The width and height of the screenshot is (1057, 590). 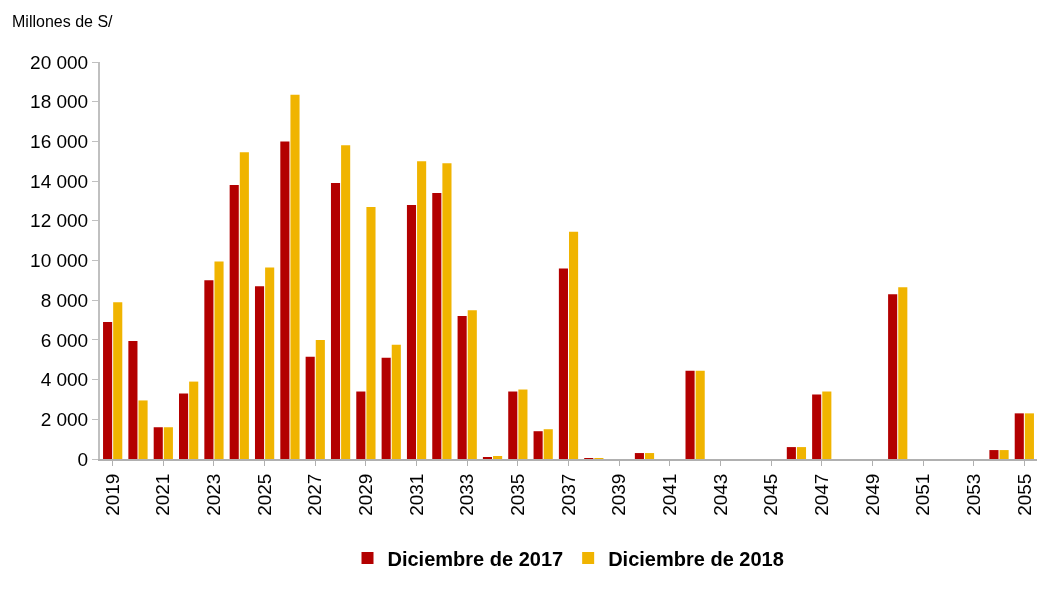 What do you see at coordinates (366, 494) in the screenshot?
I see `x-tick-label: 2029` at bounding box center [366, 494].